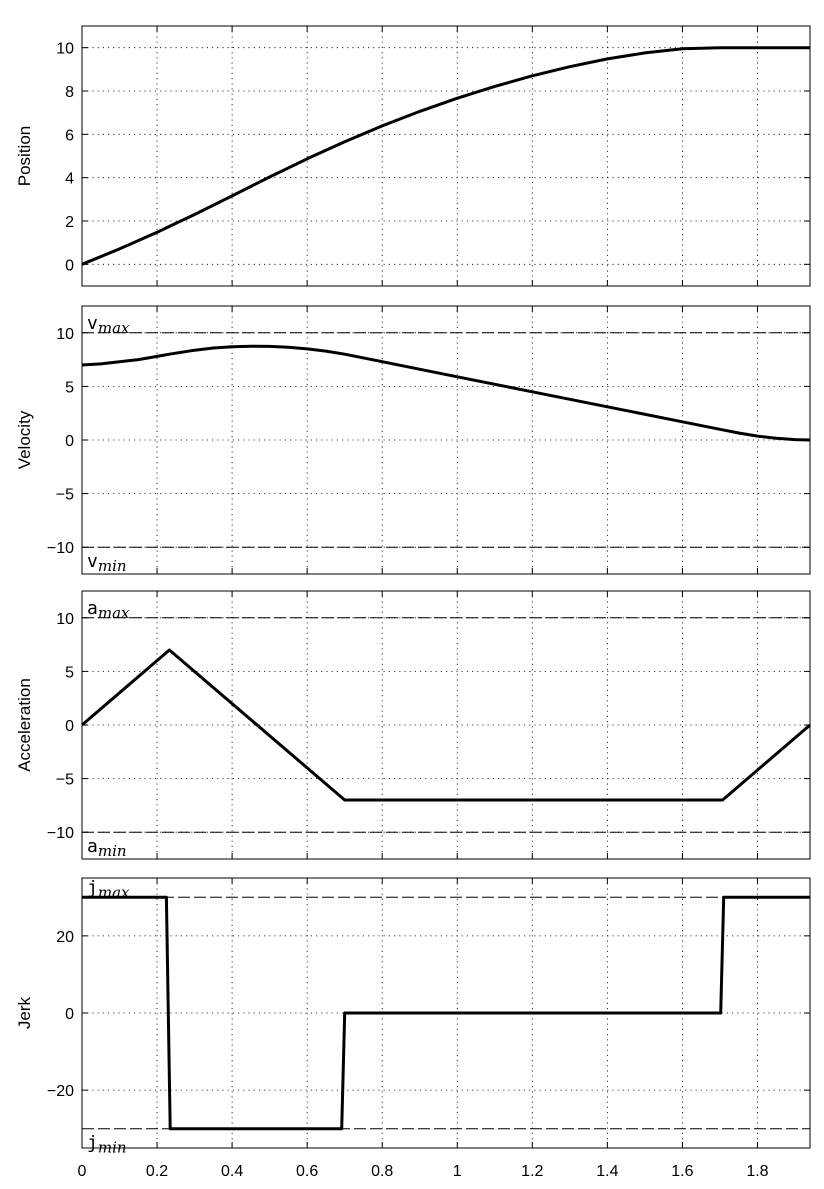  Describe the element at coordinates (107, 1145) in the screenshot. I see `limit-label-min: jmin` at that location.